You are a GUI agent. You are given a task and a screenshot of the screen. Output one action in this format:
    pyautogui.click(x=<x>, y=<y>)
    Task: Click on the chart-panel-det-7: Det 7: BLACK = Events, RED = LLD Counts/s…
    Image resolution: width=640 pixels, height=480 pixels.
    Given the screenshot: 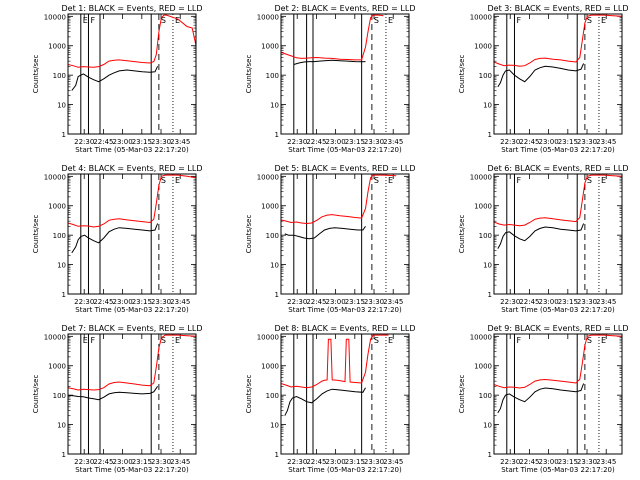 What is the action you would take?
    pyautogui.click(x=117, y=399)
    